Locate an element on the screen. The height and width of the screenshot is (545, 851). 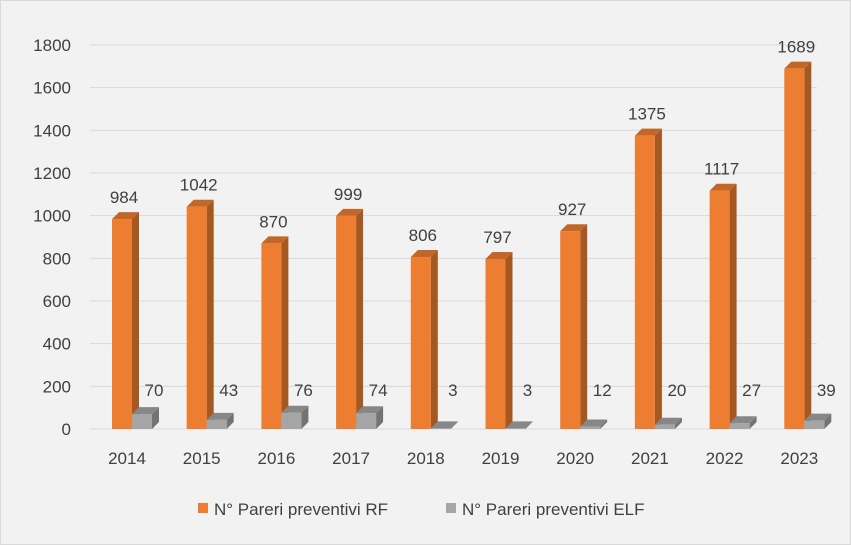
y-tick-label: 0 is located at coordinates (66, 429).